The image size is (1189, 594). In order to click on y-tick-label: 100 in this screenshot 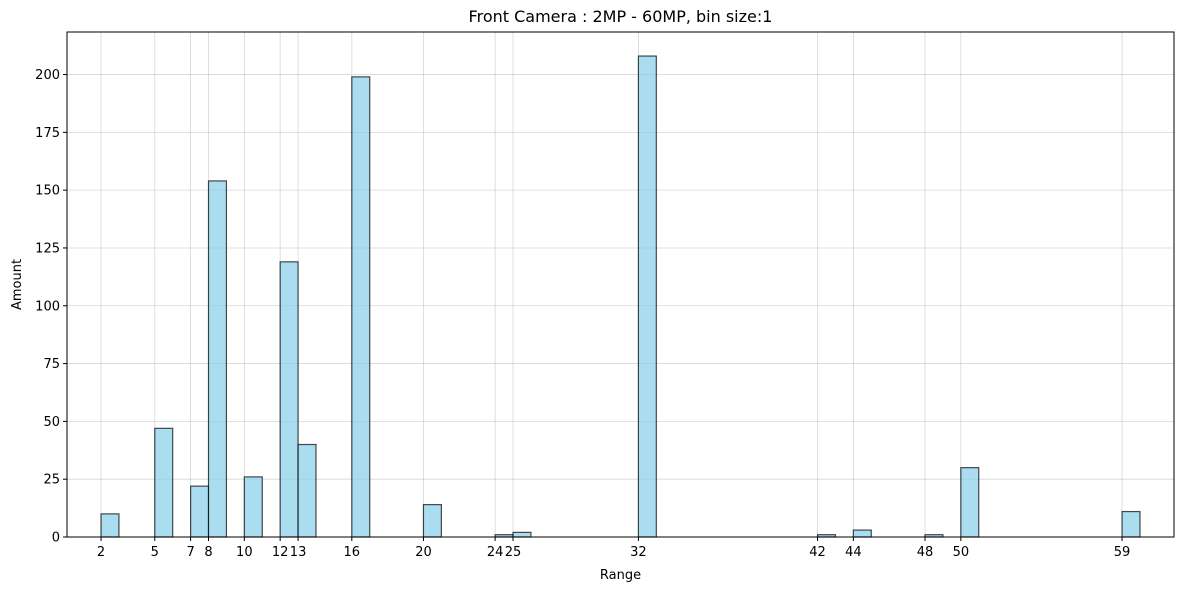, I will do `click(47, 306)`.